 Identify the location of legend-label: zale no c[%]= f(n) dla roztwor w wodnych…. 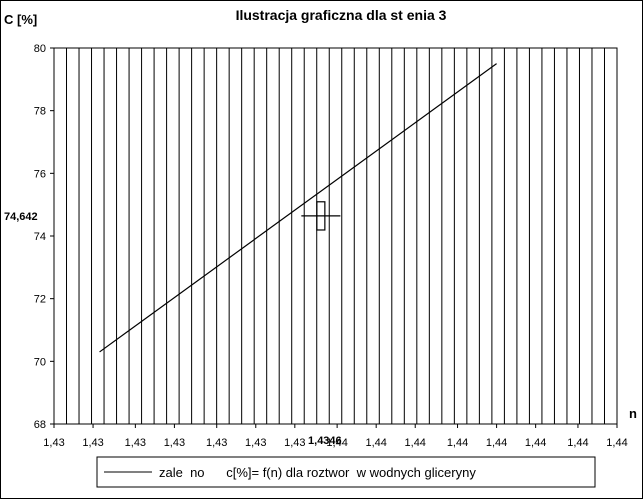
(317, 472).